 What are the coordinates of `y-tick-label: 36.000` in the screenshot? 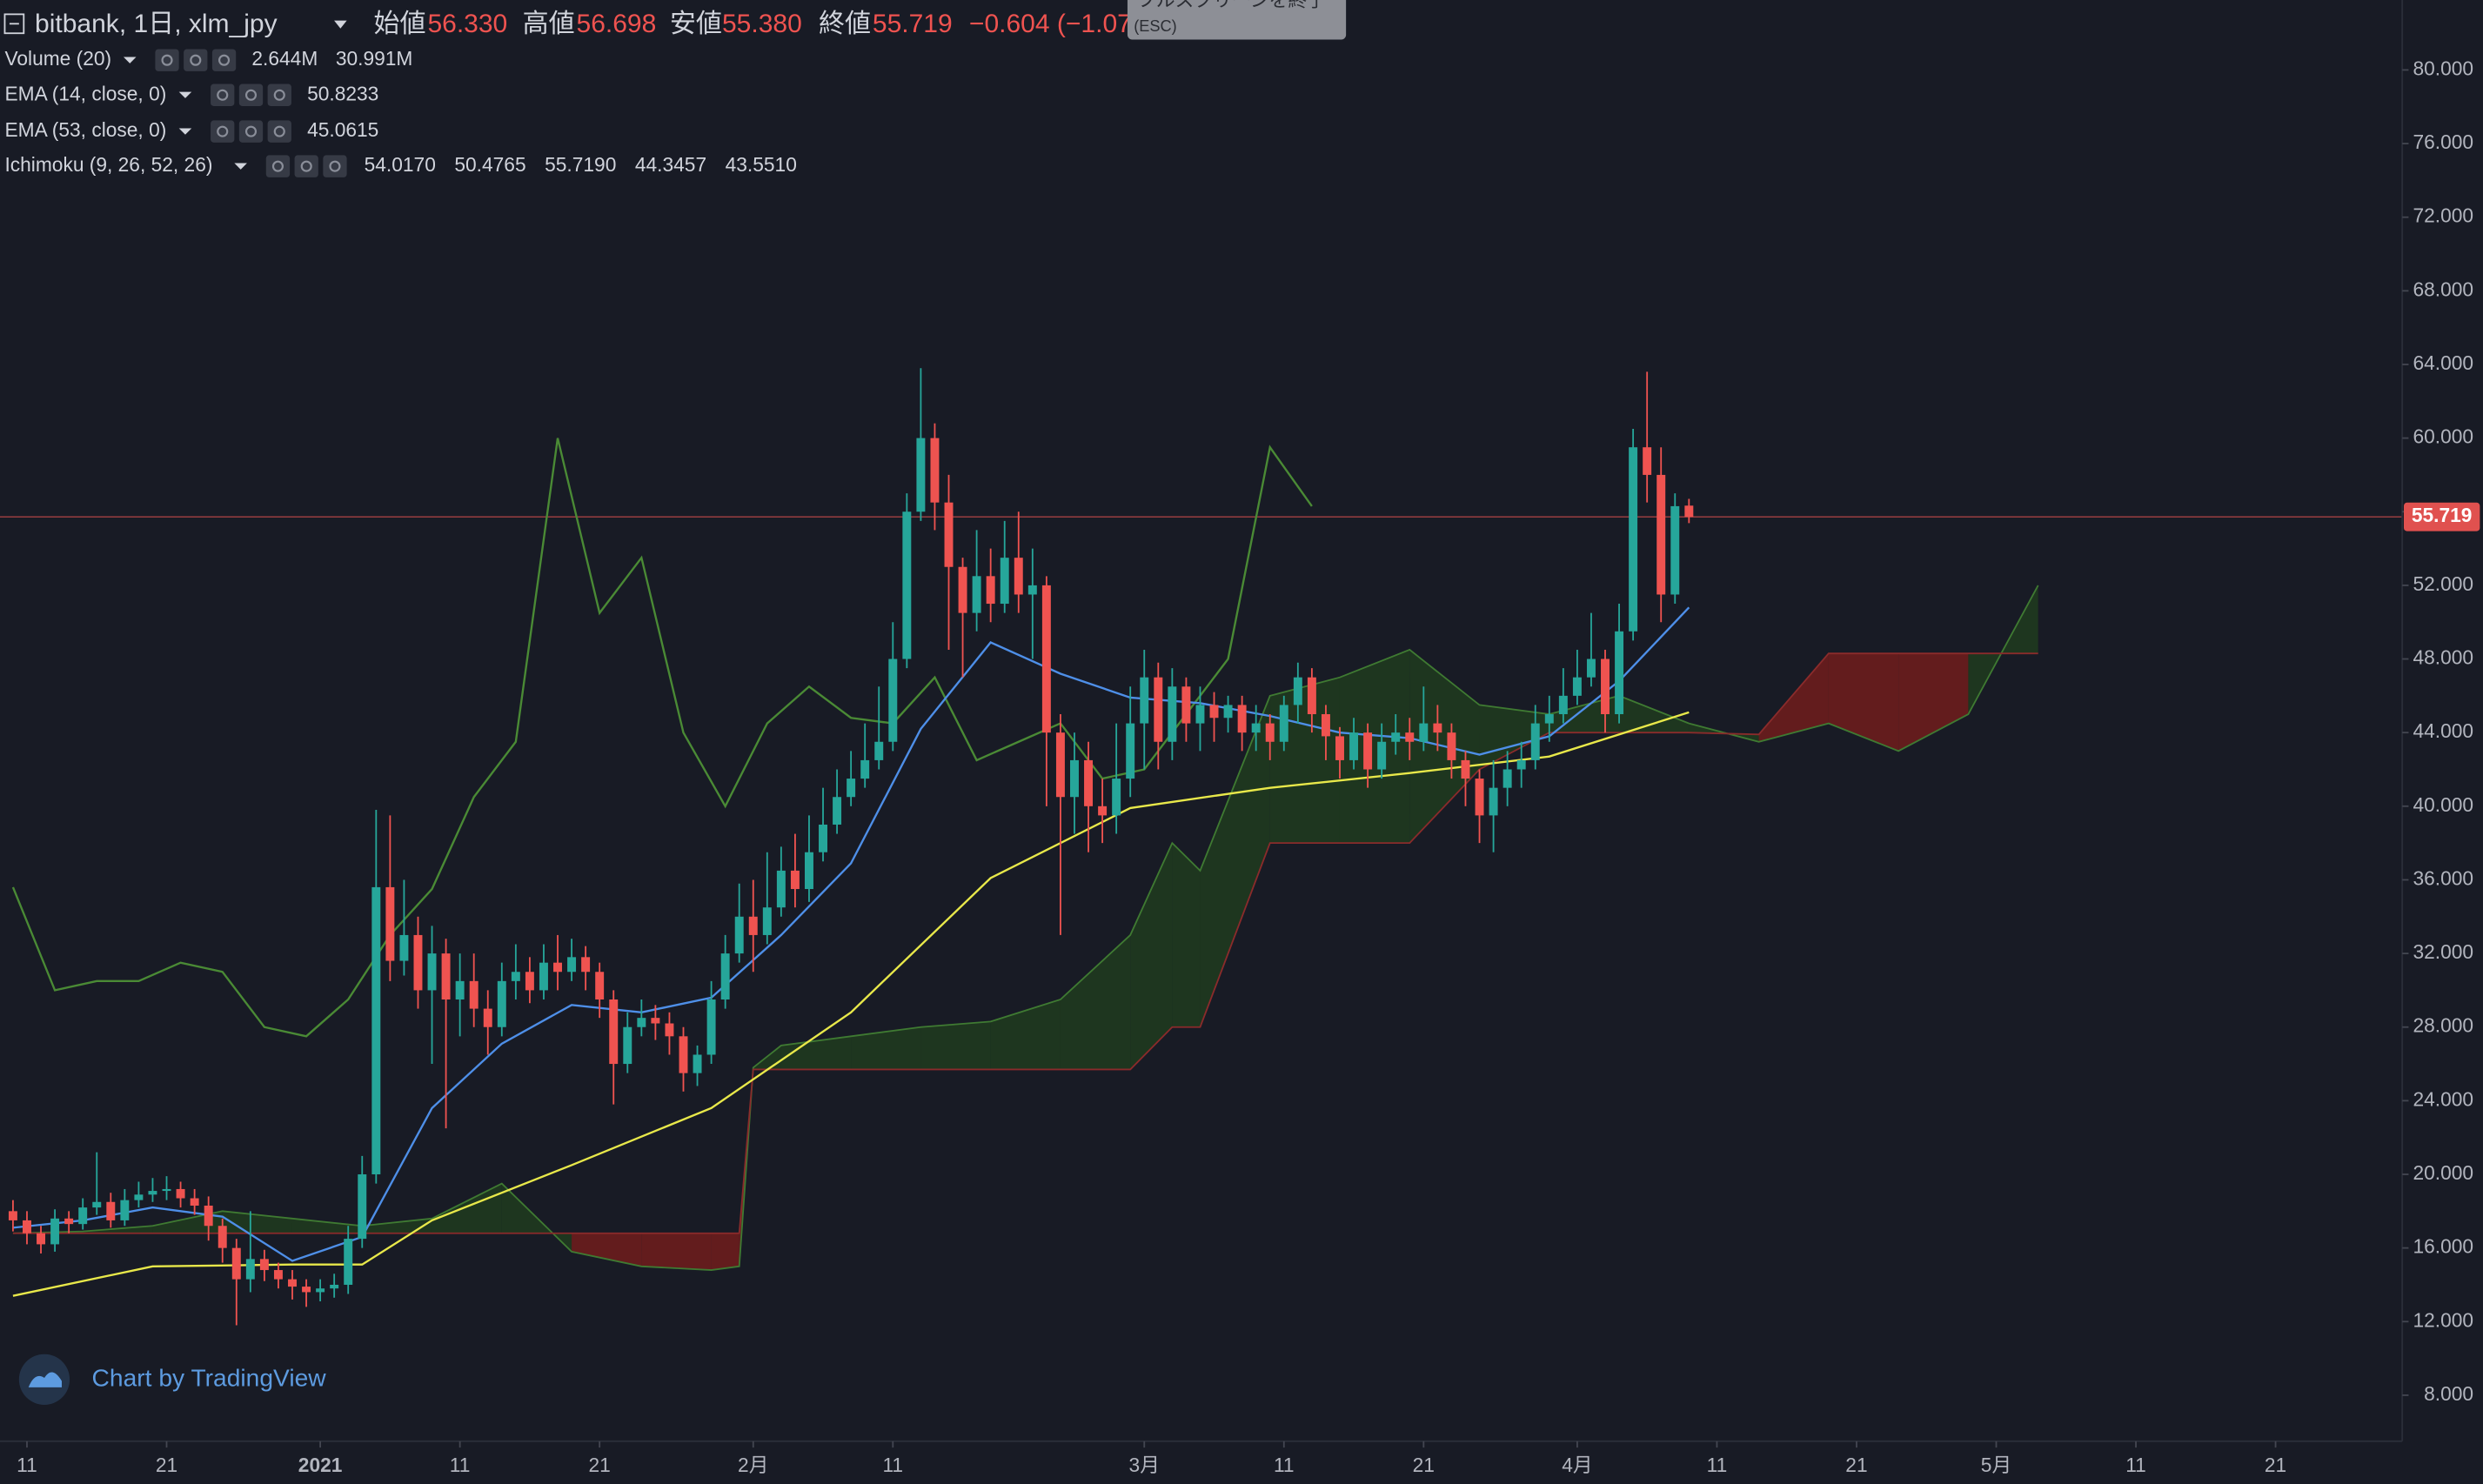 It's located at (2443, 877).